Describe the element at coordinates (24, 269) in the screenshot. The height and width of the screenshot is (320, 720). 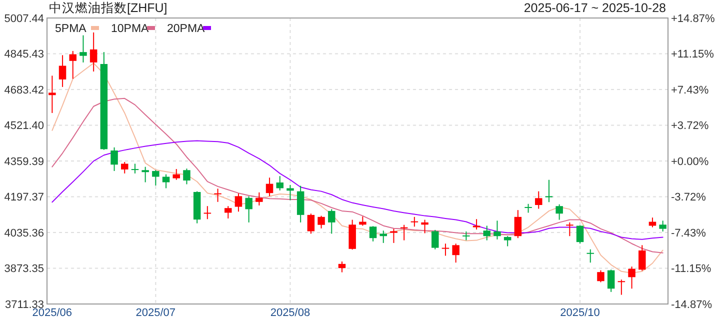
I see `y-tick-label: 3873.35` at that location.